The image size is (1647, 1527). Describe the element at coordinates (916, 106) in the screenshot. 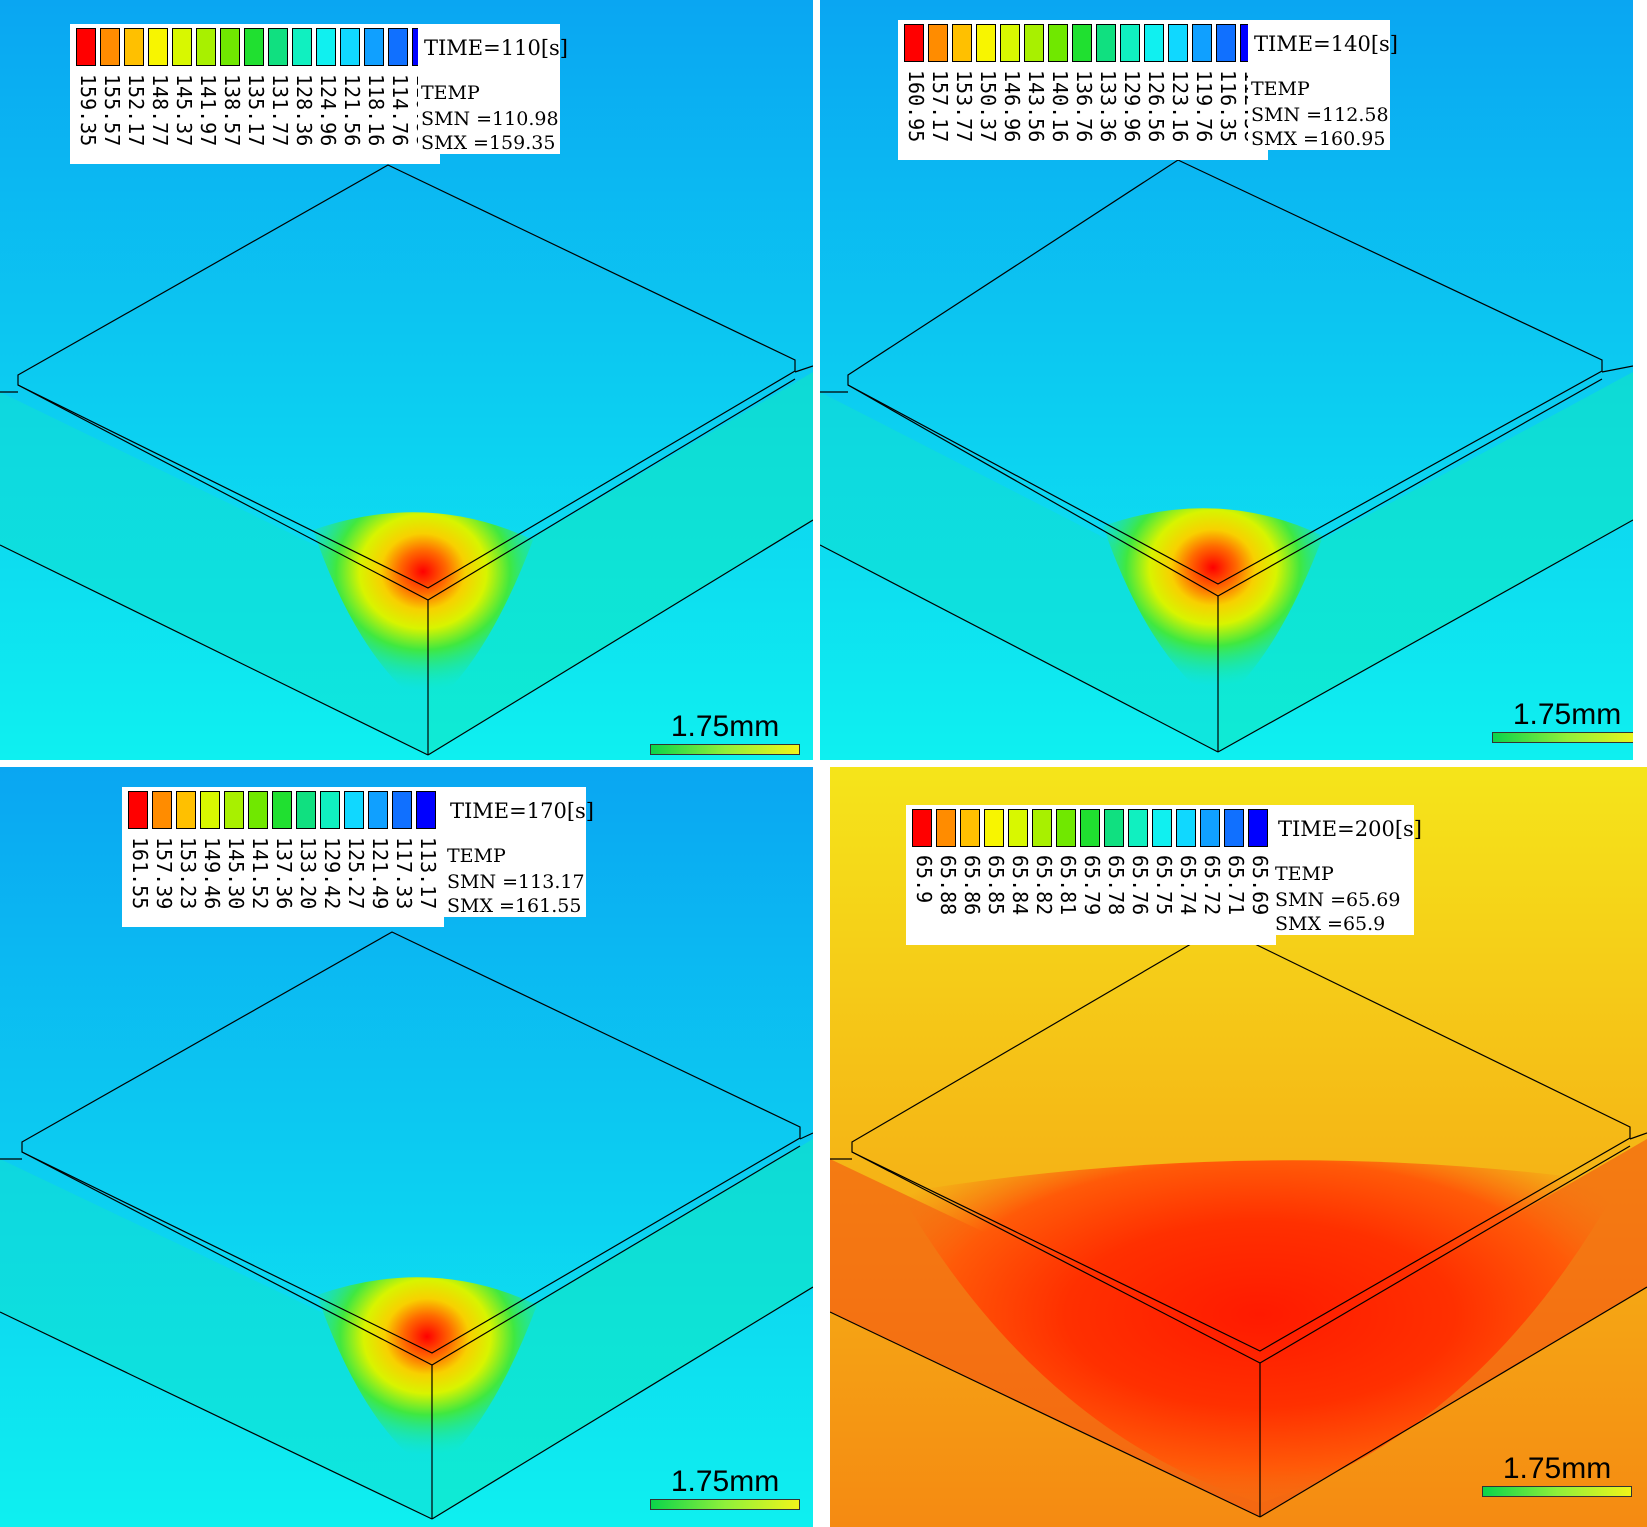

I see `legend-tick-label: 160.95` at that location.